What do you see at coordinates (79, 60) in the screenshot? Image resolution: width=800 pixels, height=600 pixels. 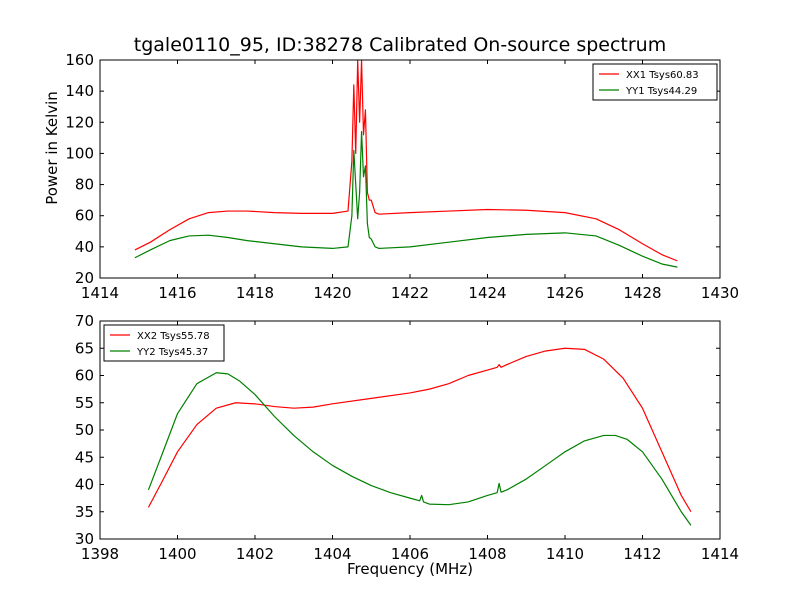 I see `y-tick-label: 160` at bounding box center [79, 60].